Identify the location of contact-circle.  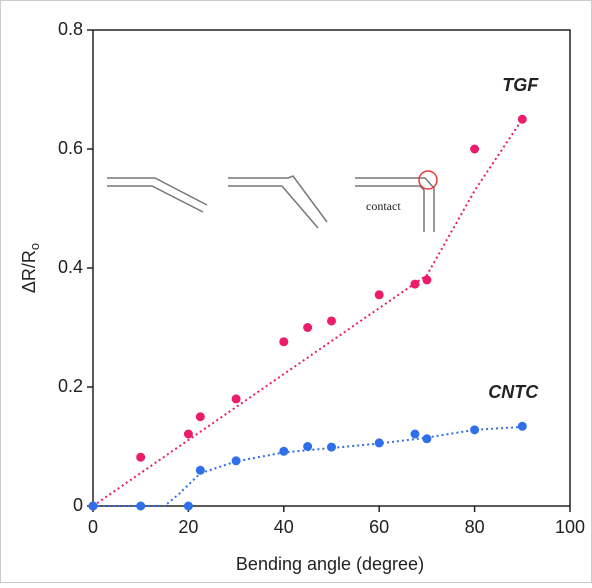
(428, 180).